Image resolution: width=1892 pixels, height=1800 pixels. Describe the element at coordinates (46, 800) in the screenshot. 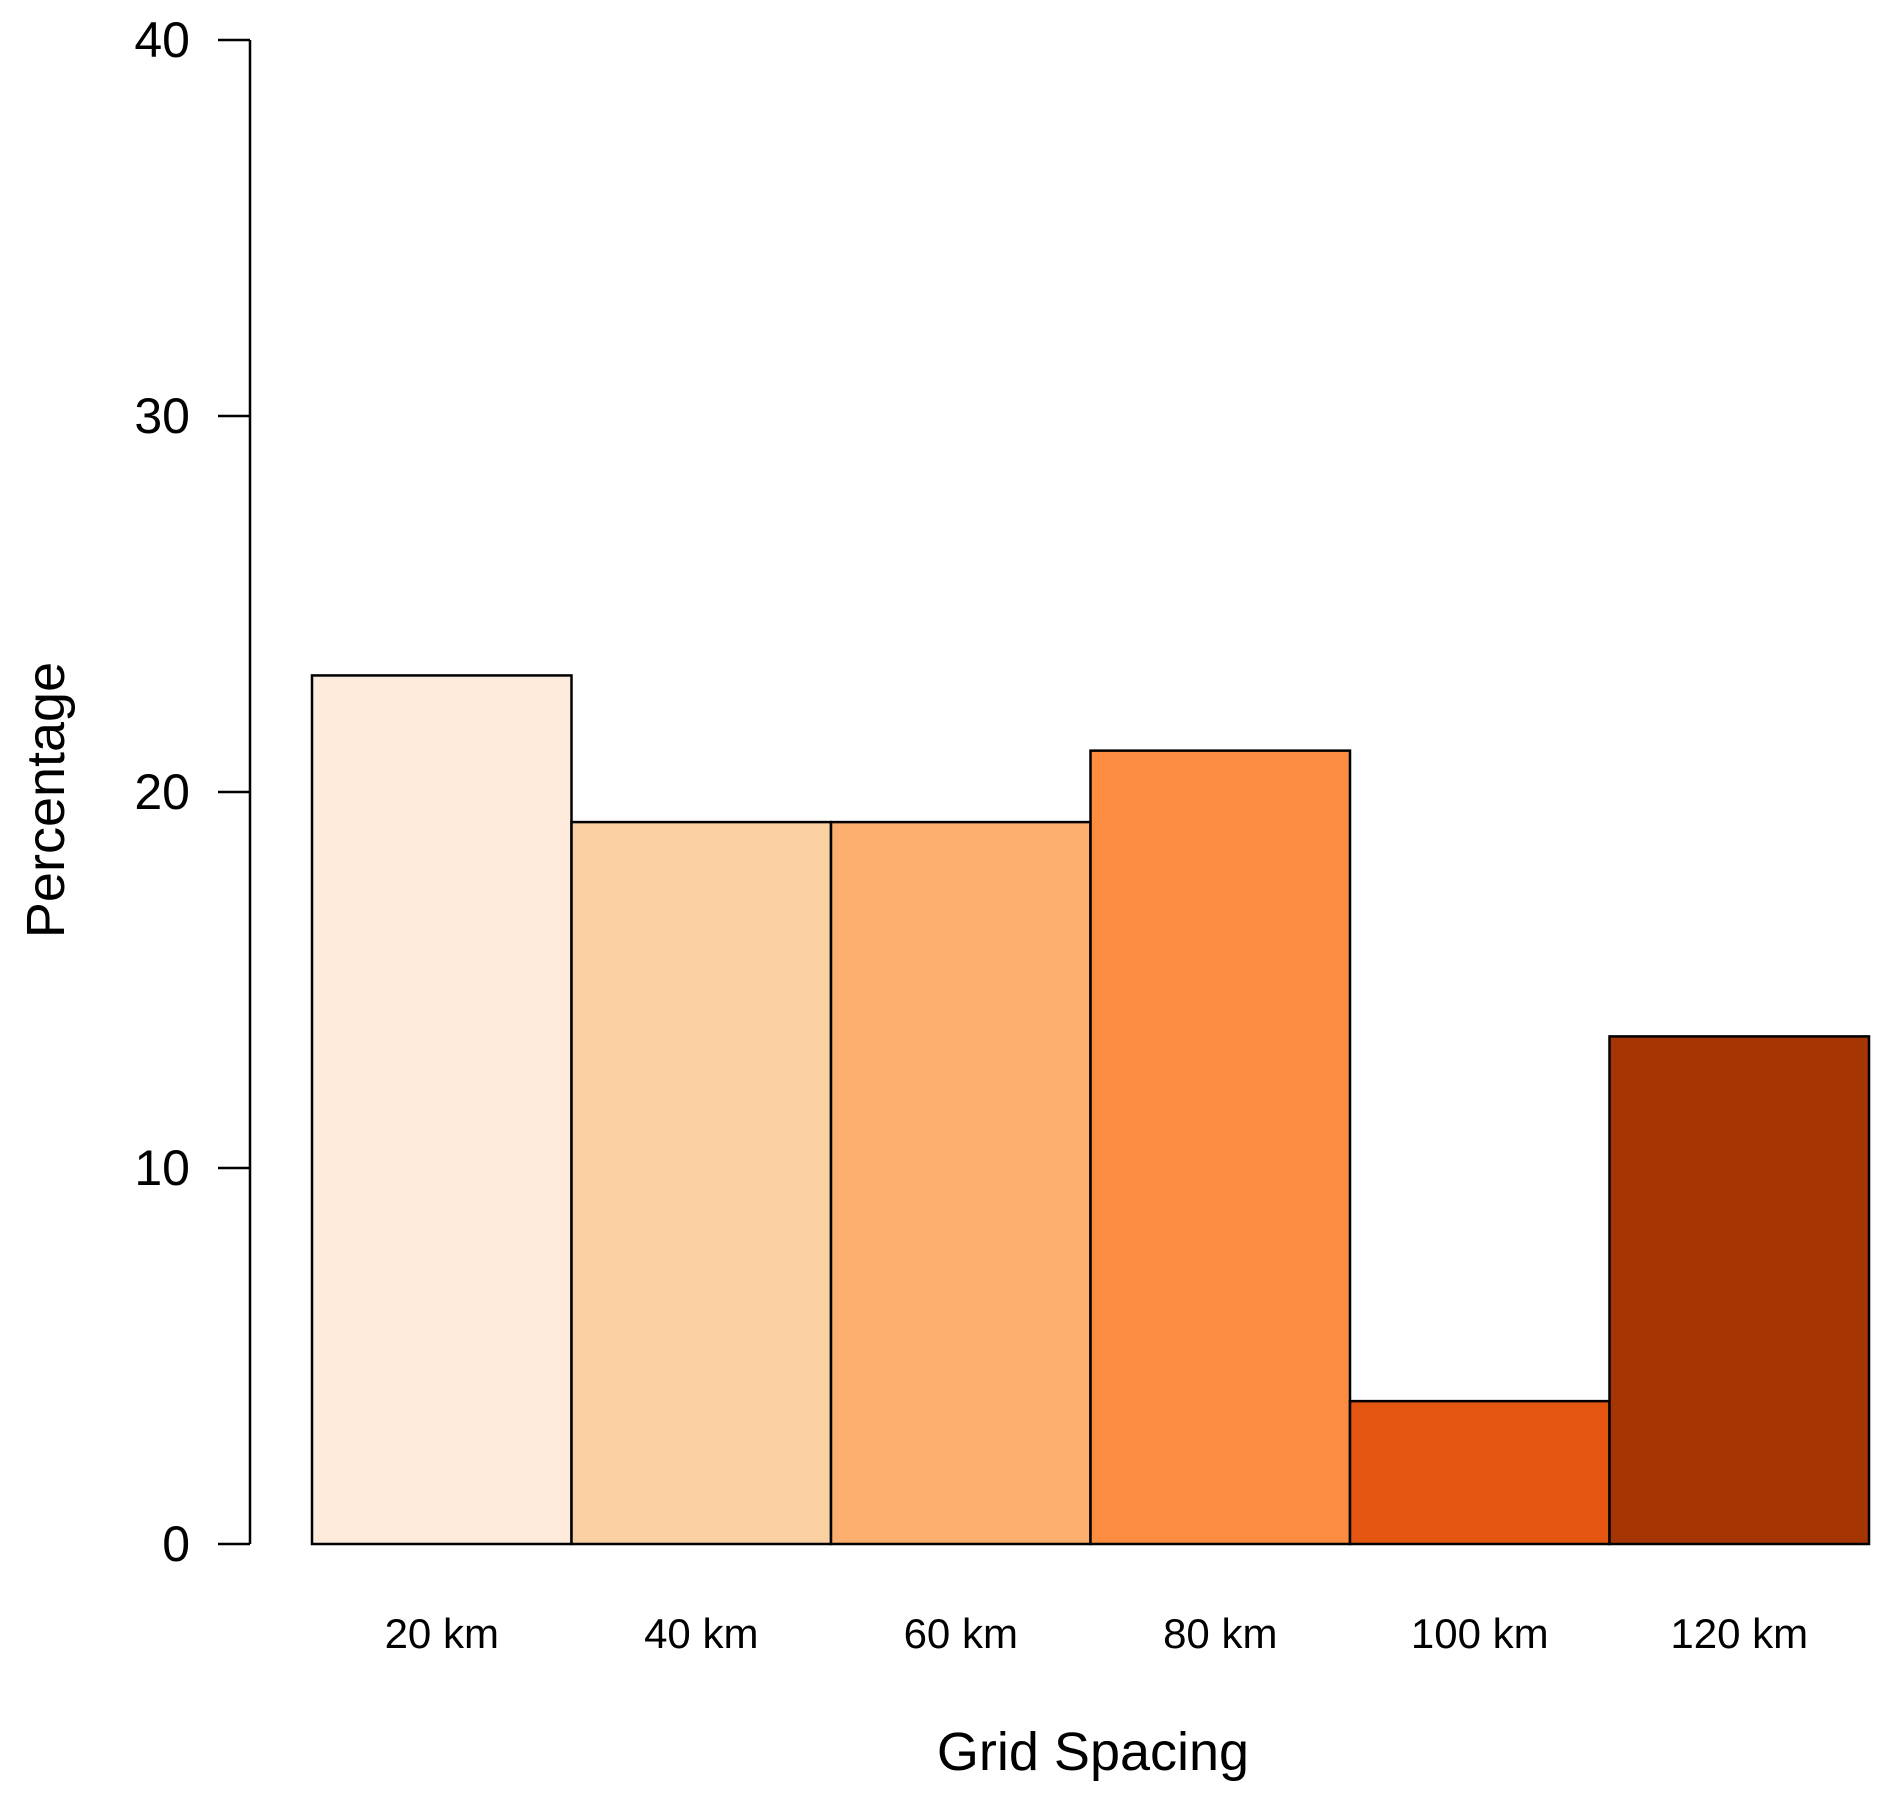

I see `y-axis-title: Percentage` at that location.